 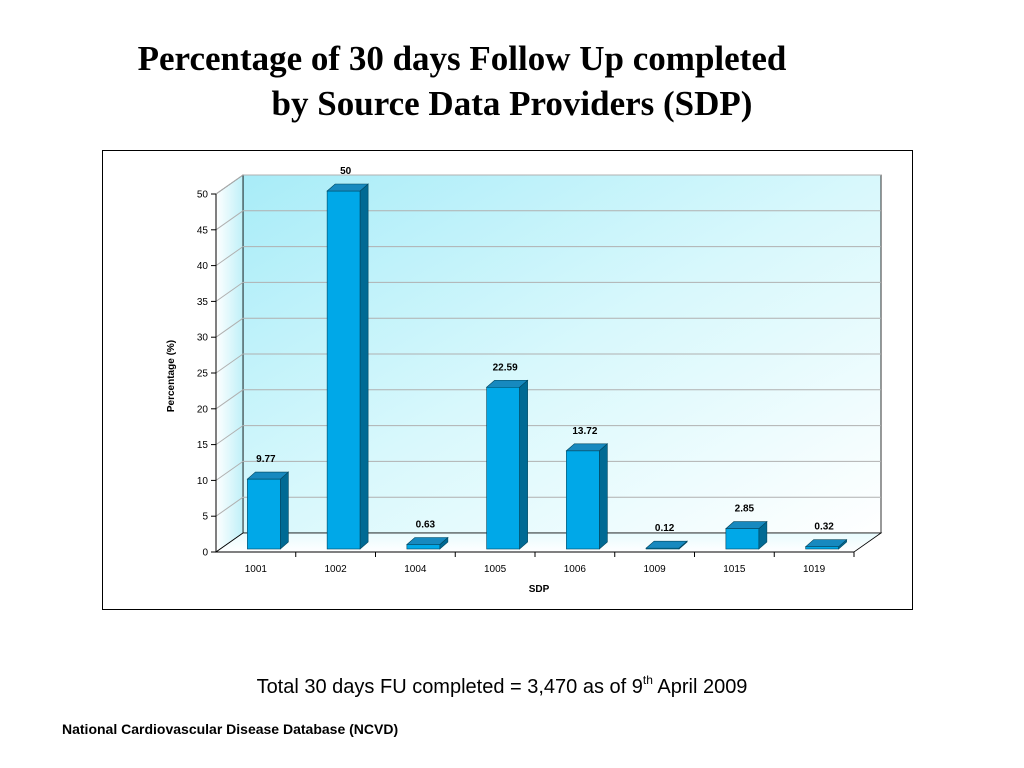 What do you see at coordinates (700, 687) in the screenshot?
I see `summary-suffix: April 2009` at bounding box center [700, 687].